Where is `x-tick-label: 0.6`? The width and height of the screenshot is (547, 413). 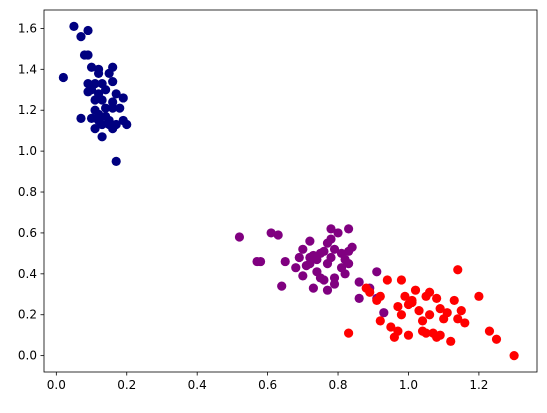
x-tick-label: 0.6 is located at coordinates (267, 385).